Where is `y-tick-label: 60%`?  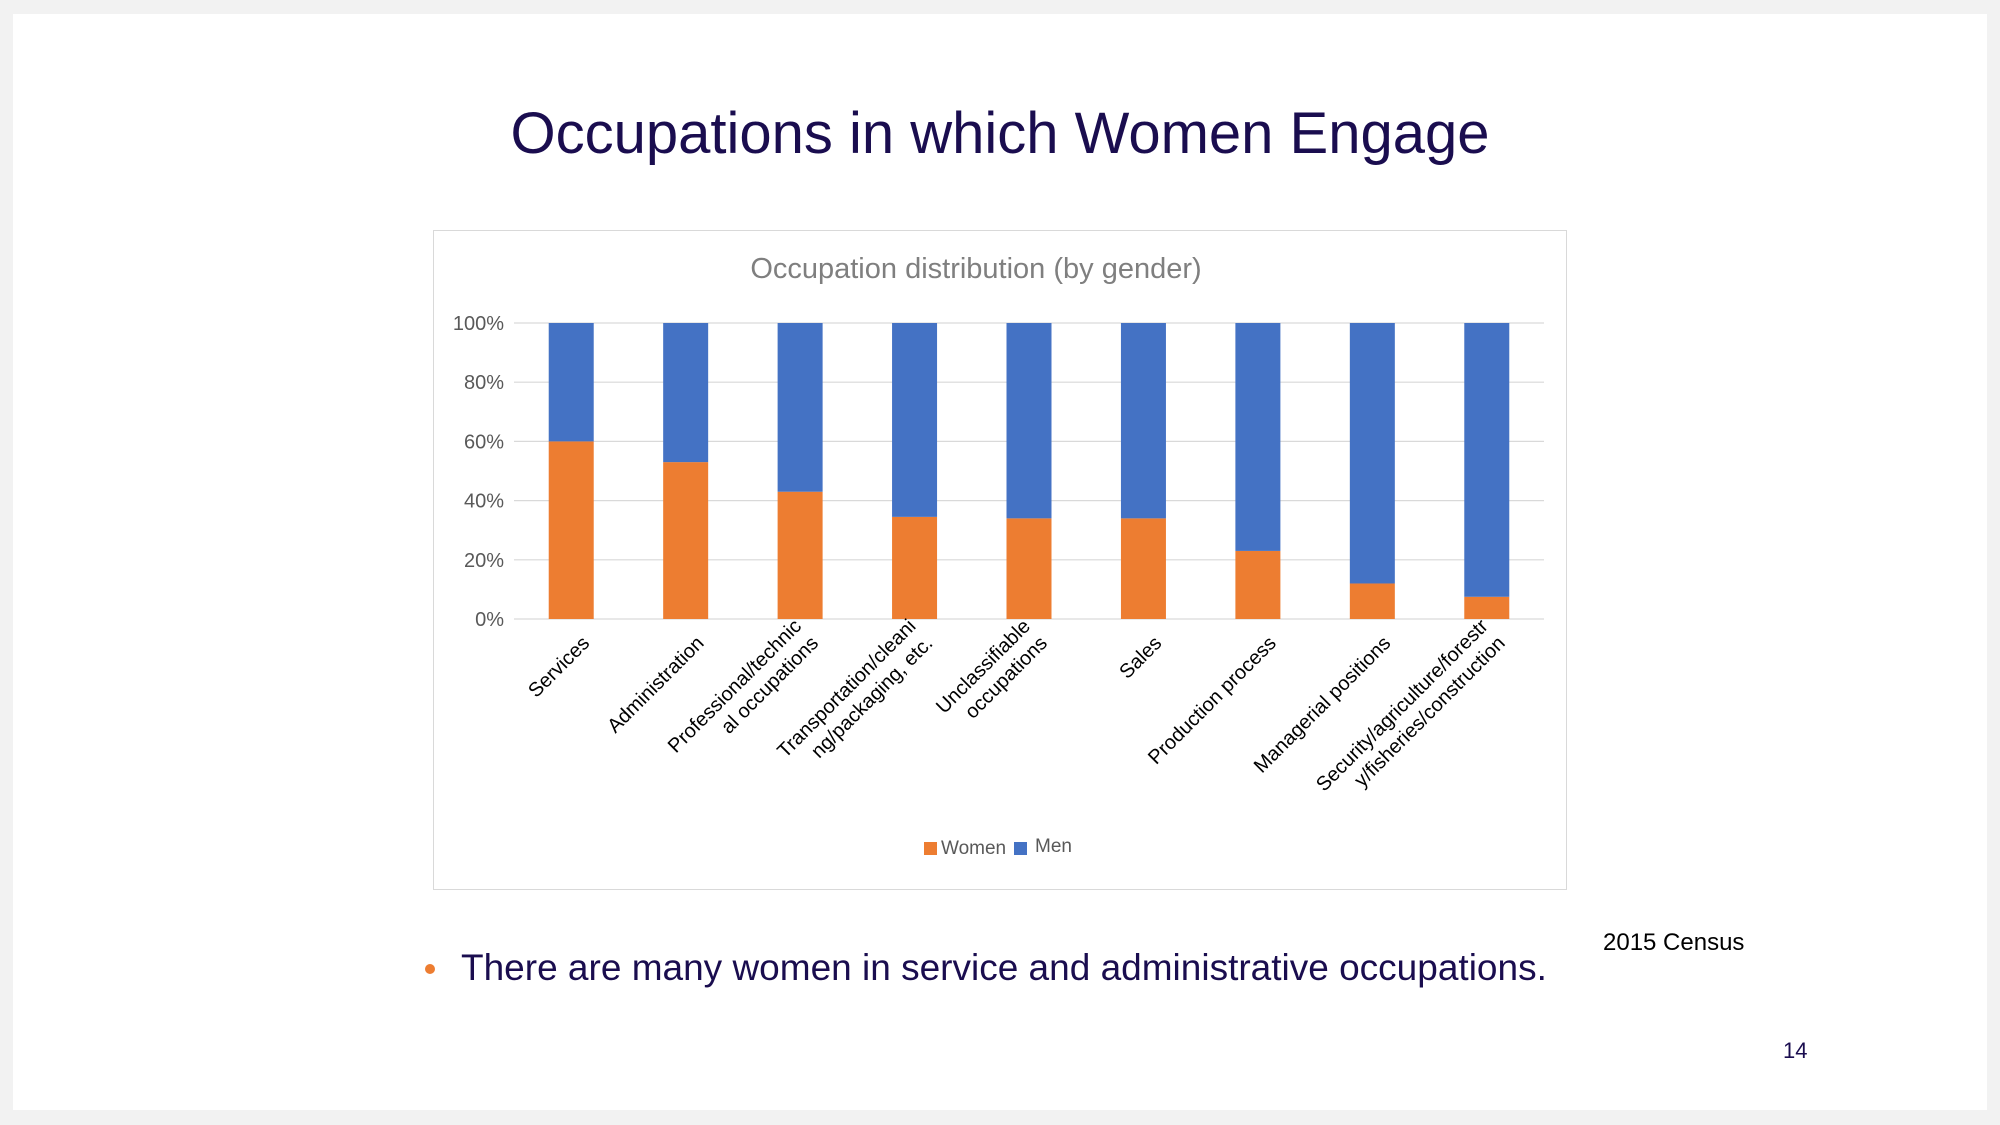
y-tick-label: 60% is located at coordinates (484, 442).